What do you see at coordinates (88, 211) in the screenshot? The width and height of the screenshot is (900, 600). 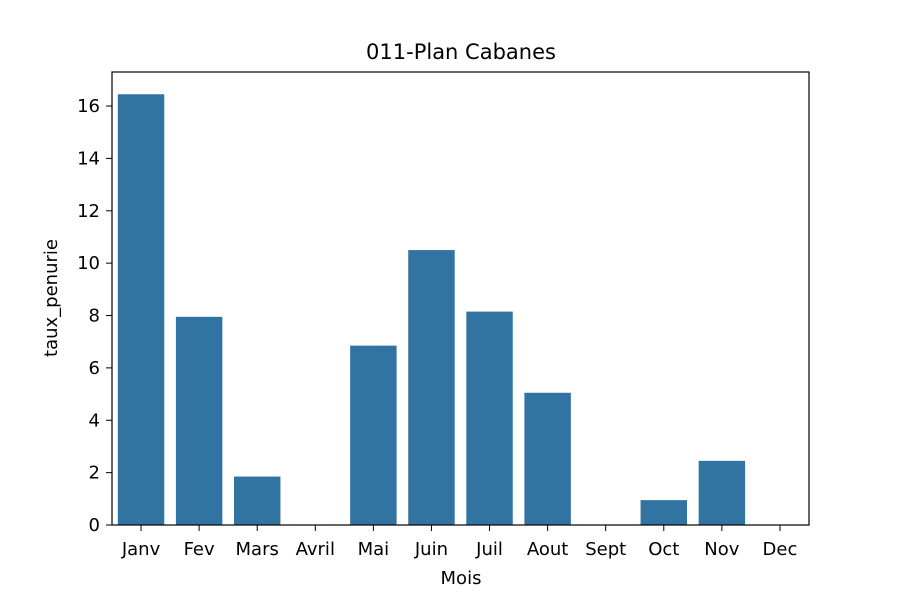 I see `y-tick-label: 12` at bounding box center [88, 211].